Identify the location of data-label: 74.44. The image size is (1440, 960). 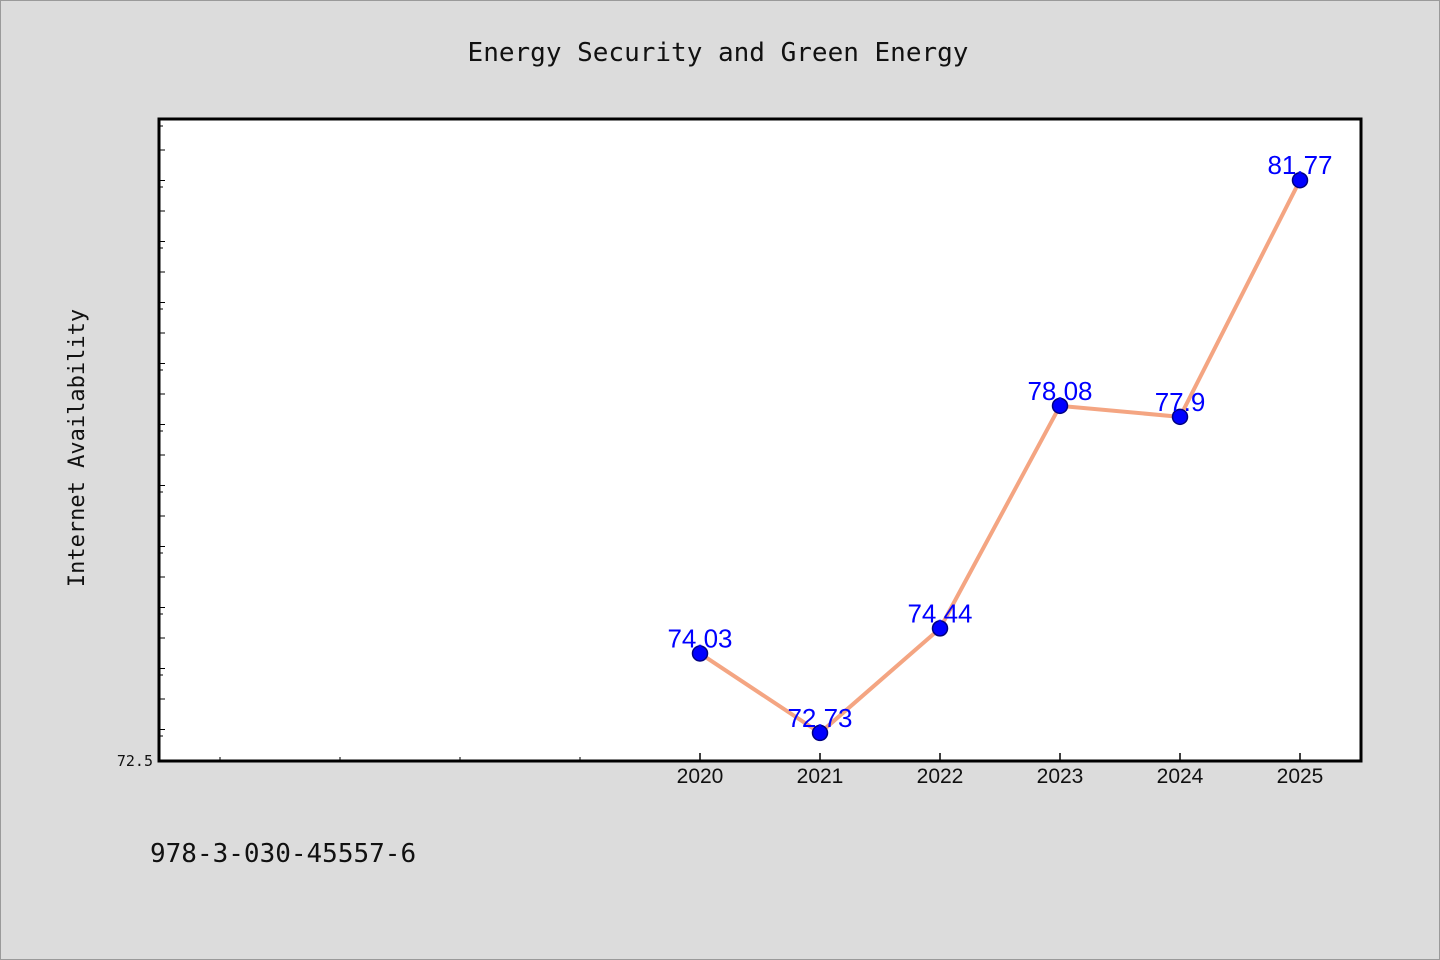
(939, 613).